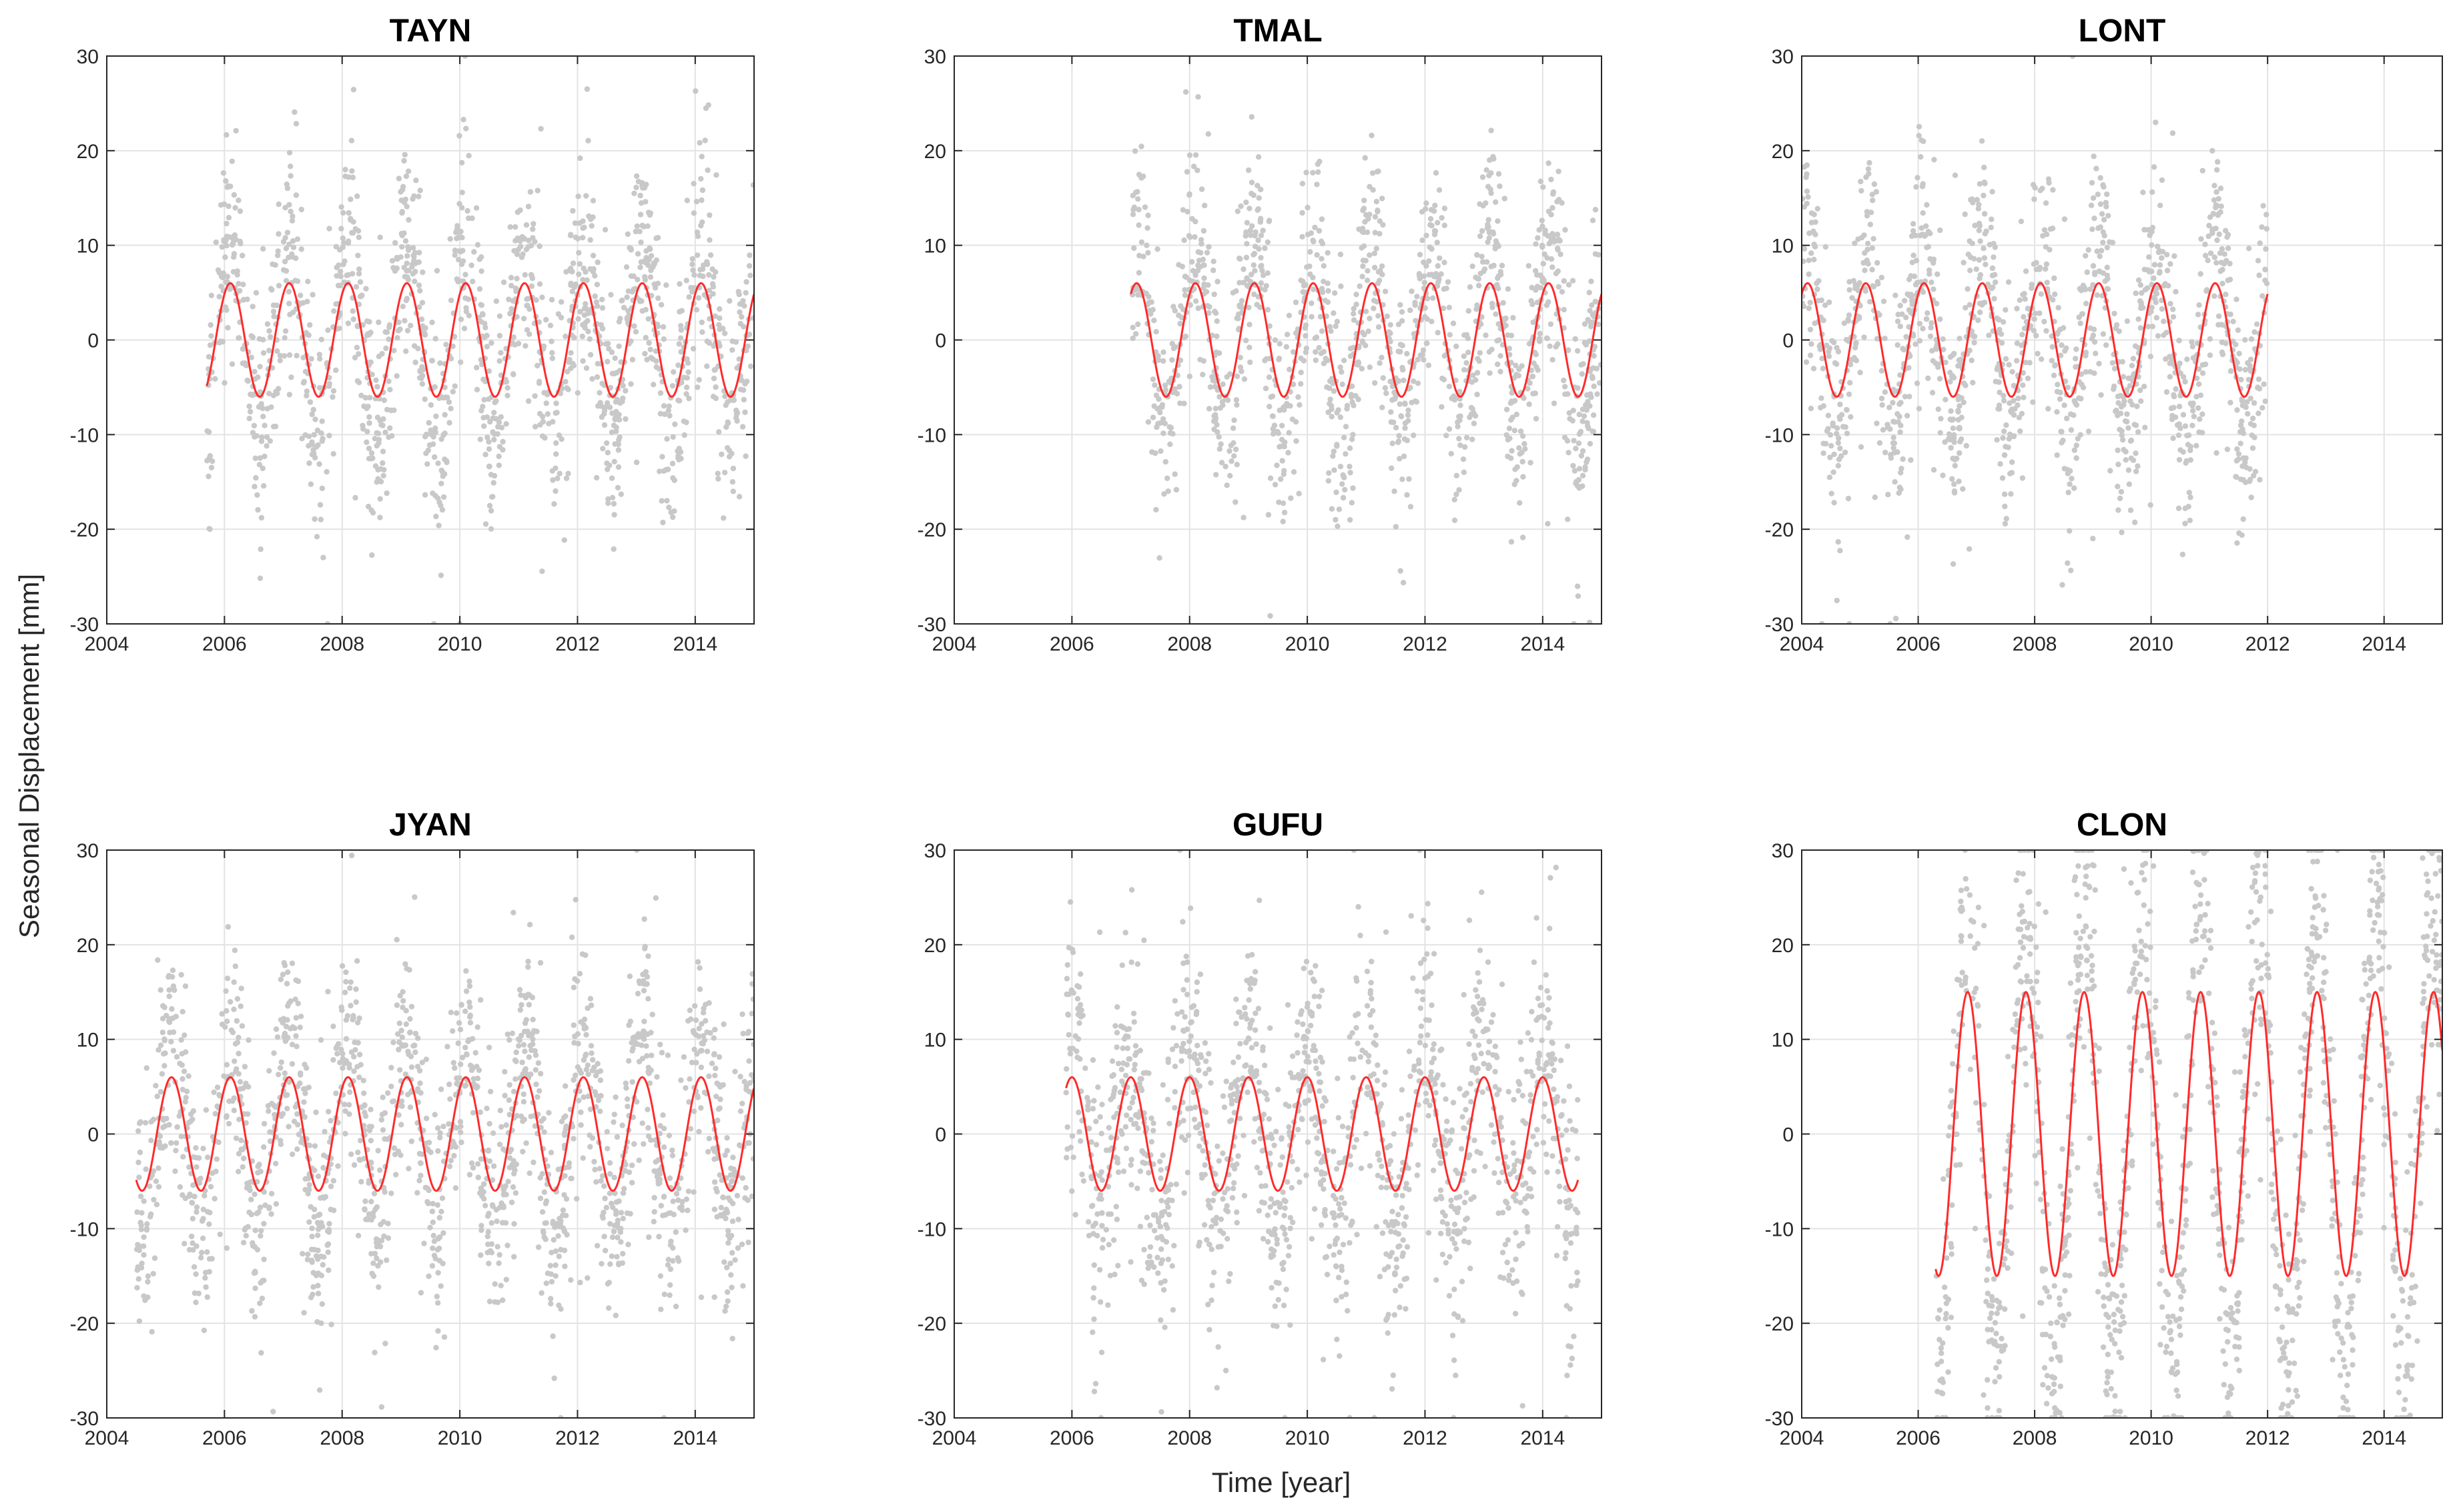 This screenshot has width=2463, height=1512. I want to click on x-tick-label: 2014, so click(1542, 644).